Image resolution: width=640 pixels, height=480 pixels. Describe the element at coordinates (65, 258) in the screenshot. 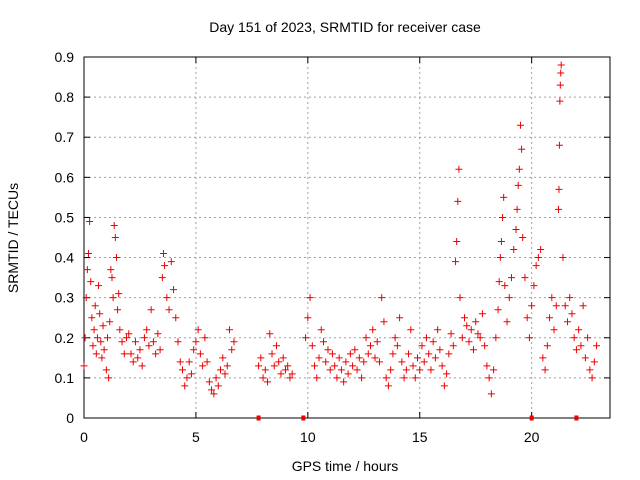

I see `y-tick-label: 0.4` at that location.